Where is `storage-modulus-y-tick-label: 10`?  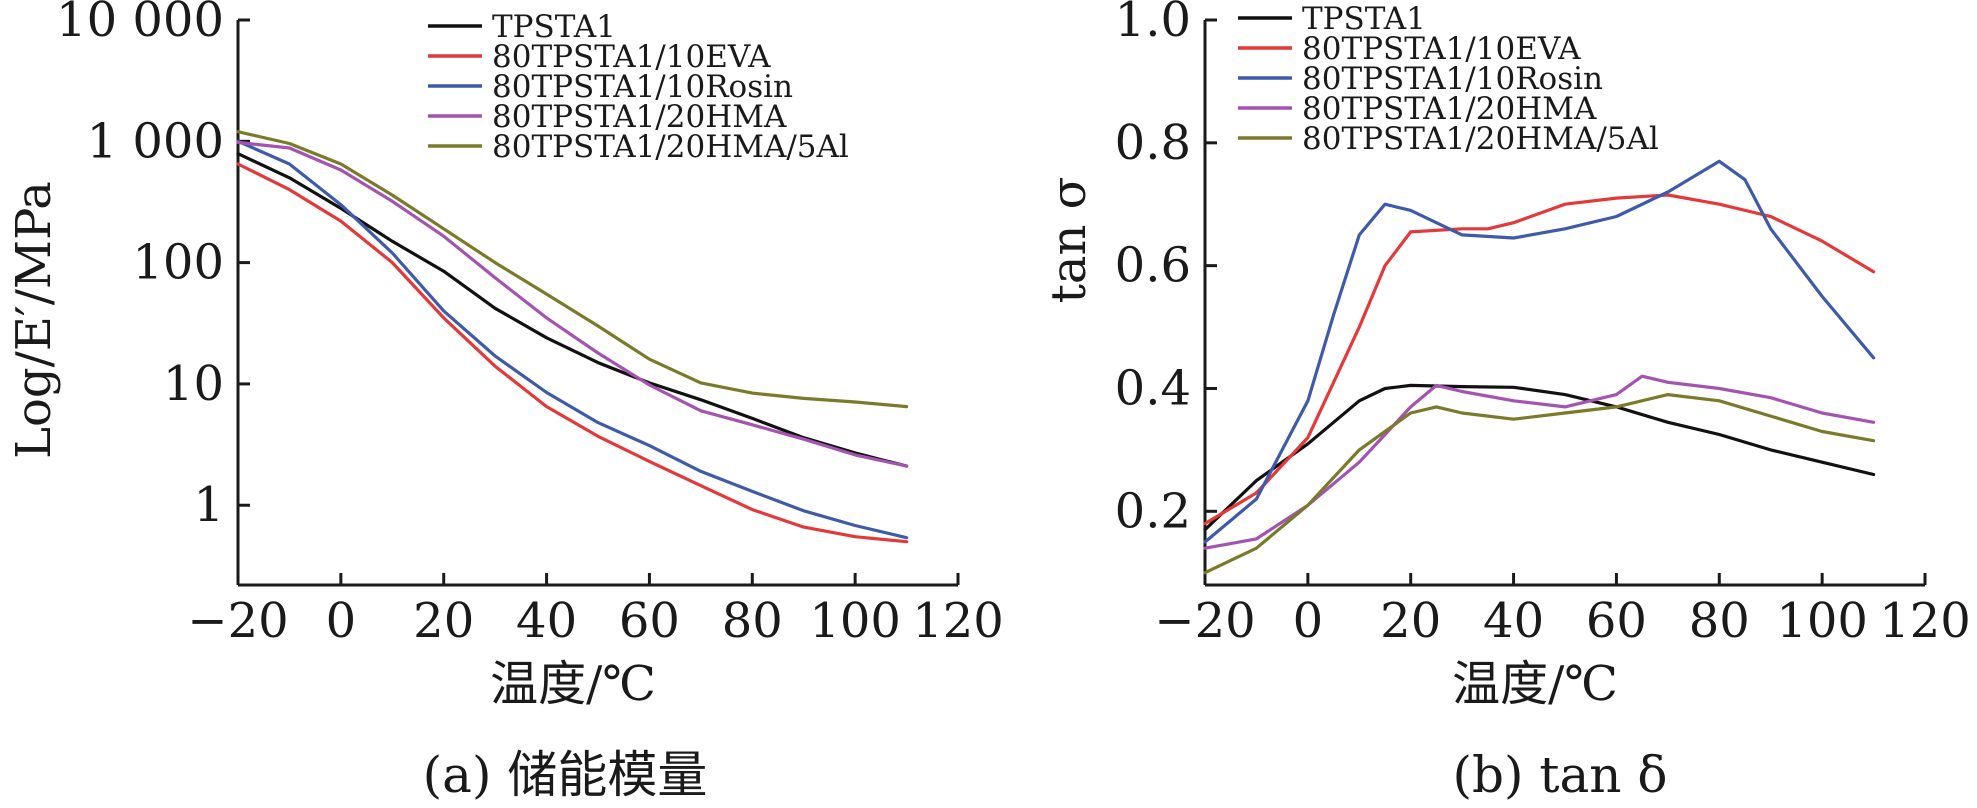
storage-modulus-y-tick-label: 10 is located at coordinates (193, 384).